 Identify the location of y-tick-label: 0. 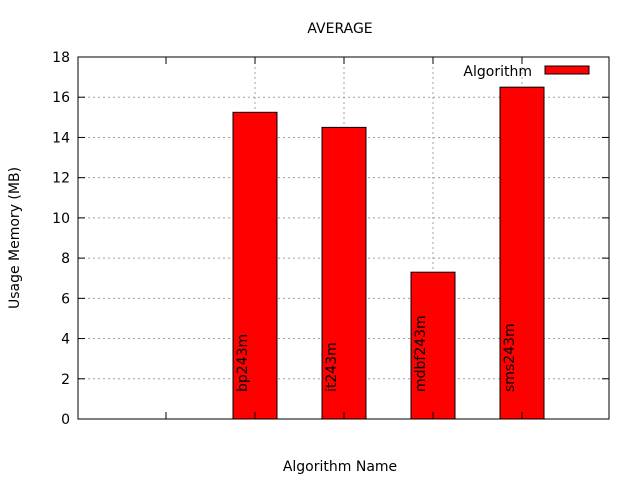
(65, 420).